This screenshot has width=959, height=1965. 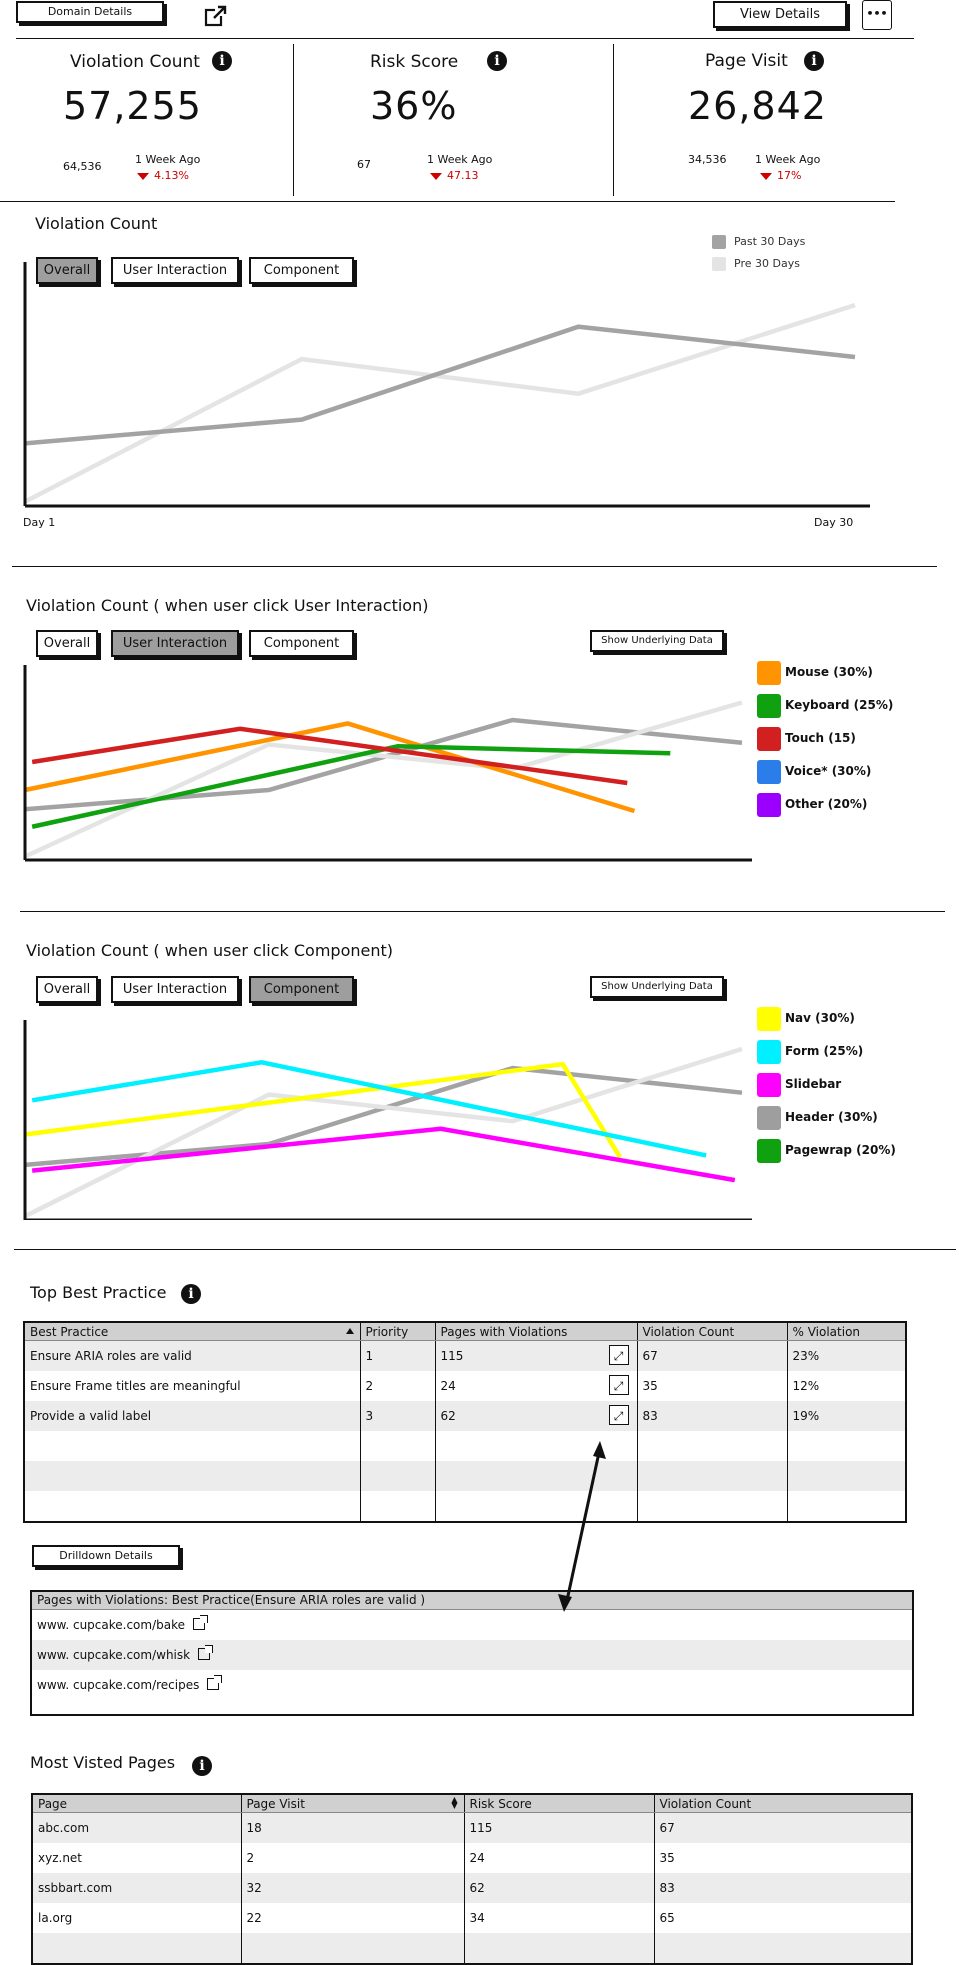 What do you see at coordinates (536, 1331) in the screenshot?
I see `column-header: Pages with Violations` at bounding box center [536, 1331].